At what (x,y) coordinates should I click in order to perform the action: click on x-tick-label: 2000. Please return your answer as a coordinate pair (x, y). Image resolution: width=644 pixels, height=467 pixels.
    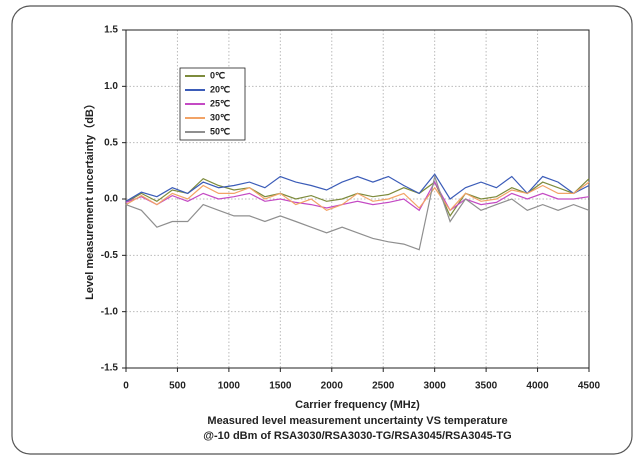
    Looking at the image, I should click on (332, 386).